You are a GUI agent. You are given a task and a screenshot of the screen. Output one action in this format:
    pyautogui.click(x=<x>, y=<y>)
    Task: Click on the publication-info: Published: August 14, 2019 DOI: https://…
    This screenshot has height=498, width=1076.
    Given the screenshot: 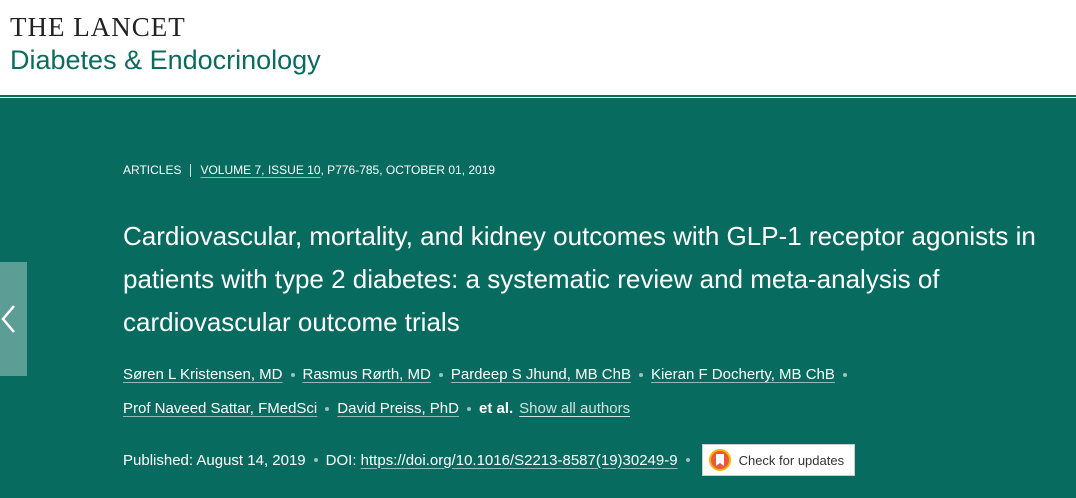 What is the action you would take?
    pyautogui.click(x=489, y=460)
    